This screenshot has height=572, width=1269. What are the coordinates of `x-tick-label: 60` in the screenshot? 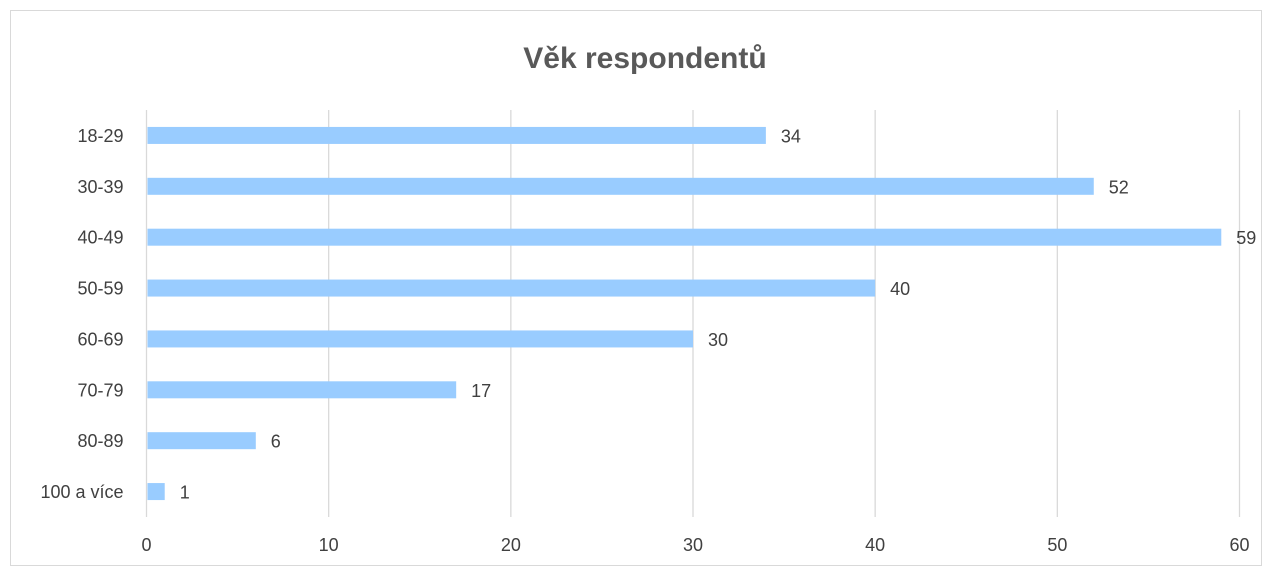 It's located at (1239, 545).